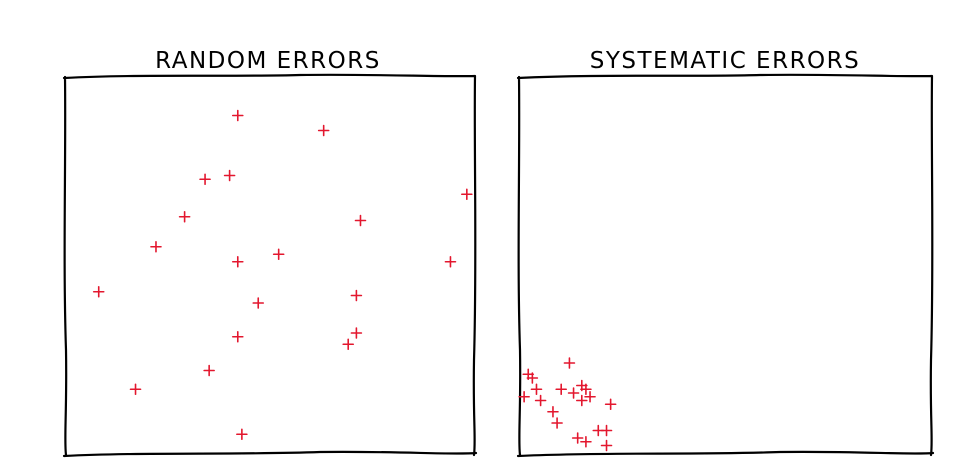 The height and width of the screenshot is (475, 968). What do you see at coordinates (567, 404) in the screenshot?
I see `points-systematic` at bounding box center [567, 404].